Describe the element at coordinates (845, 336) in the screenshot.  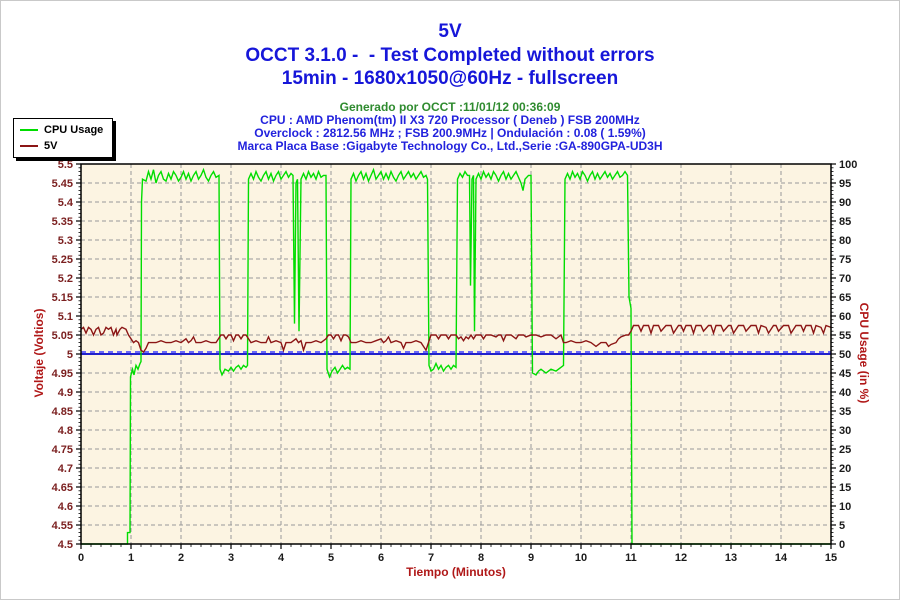
I see `svg-text: 55` at that location.